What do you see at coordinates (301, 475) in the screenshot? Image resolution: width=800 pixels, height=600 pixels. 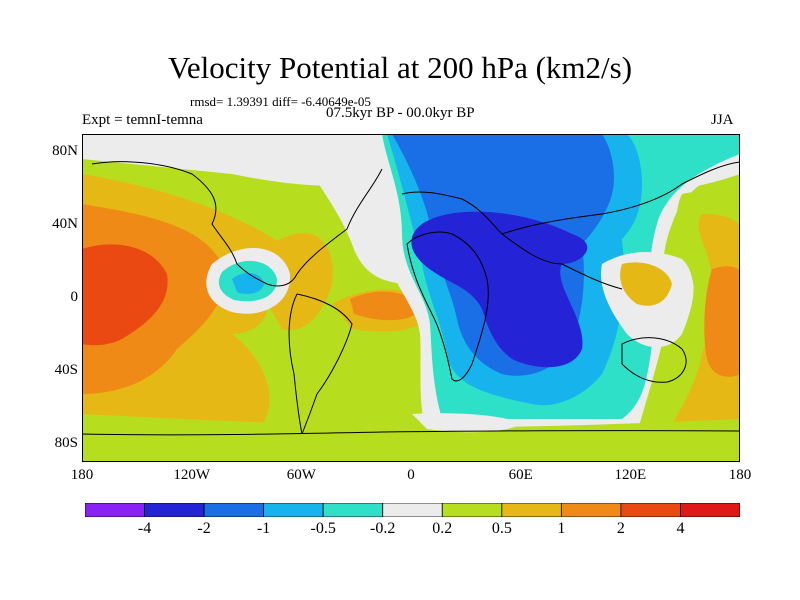 I see `lon-label: 60W` at bounding box center [301, 475].